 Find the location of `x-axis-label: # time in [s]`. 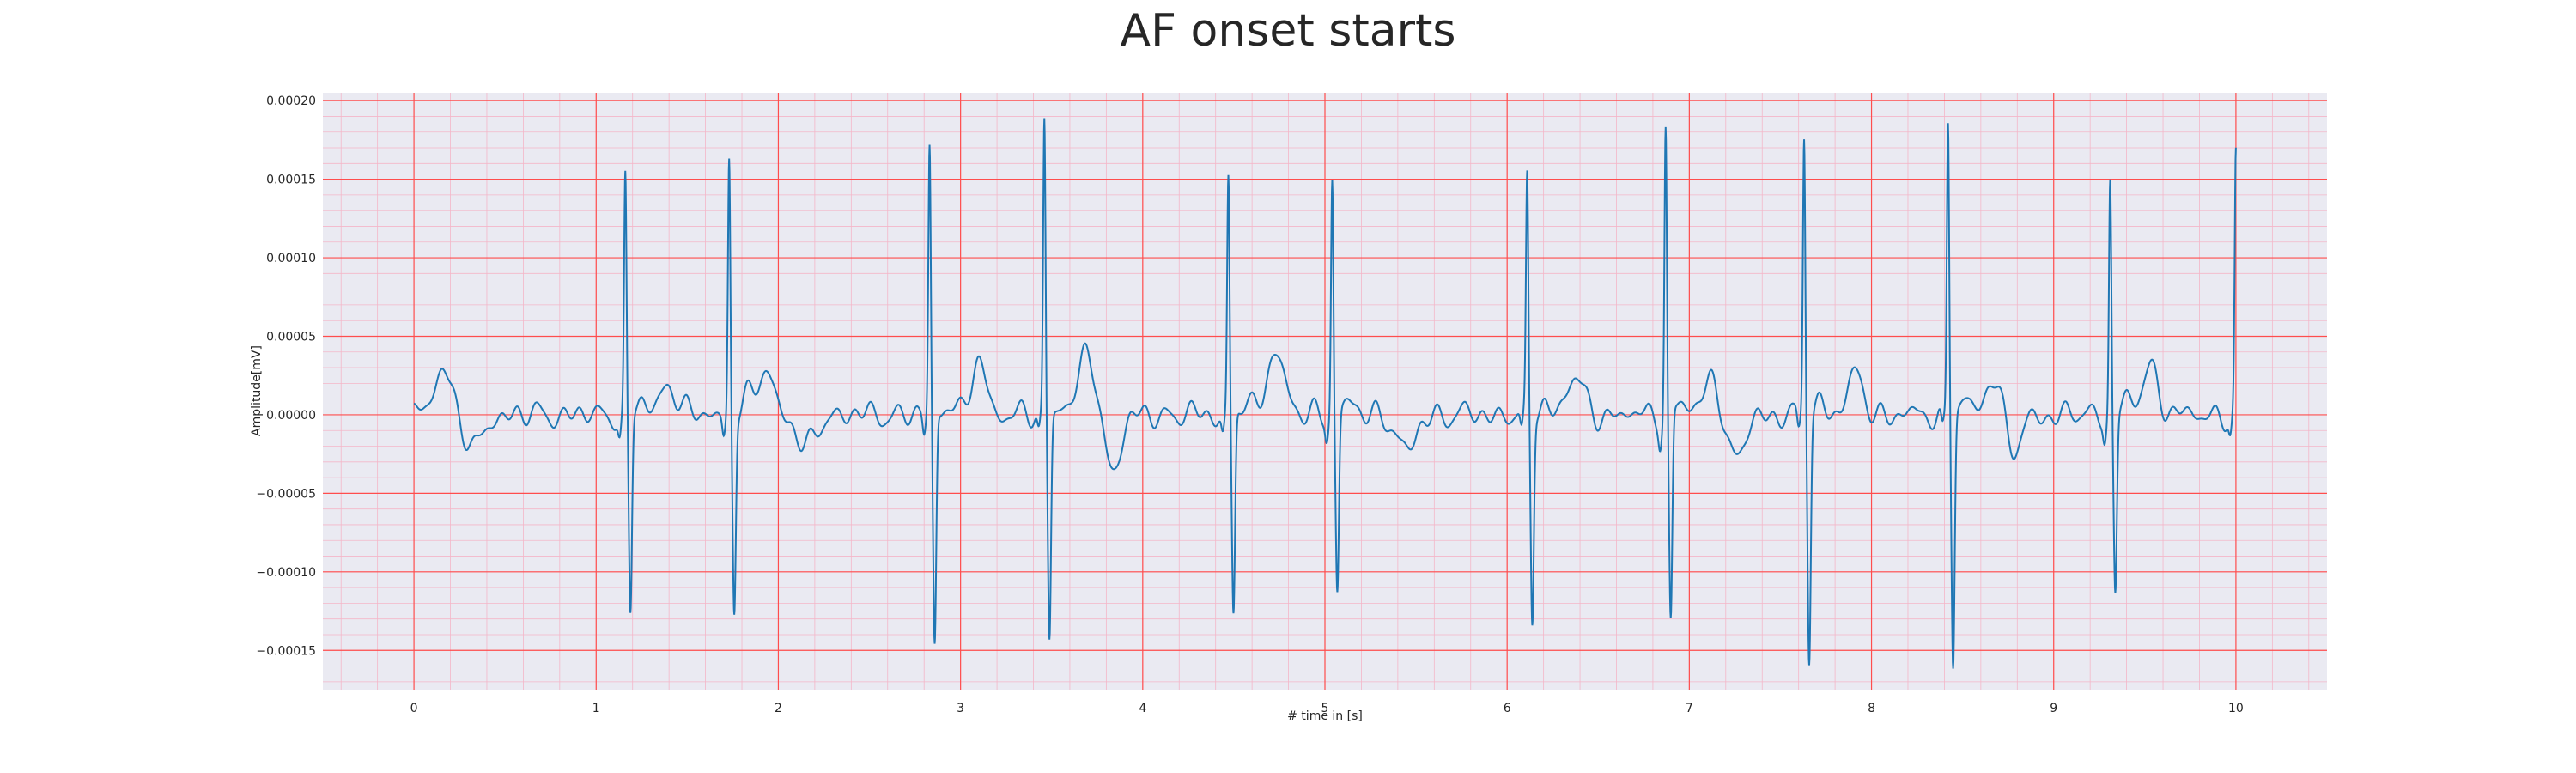

x-axis-label: # time in [s] is located at coordinates (1325, 716).